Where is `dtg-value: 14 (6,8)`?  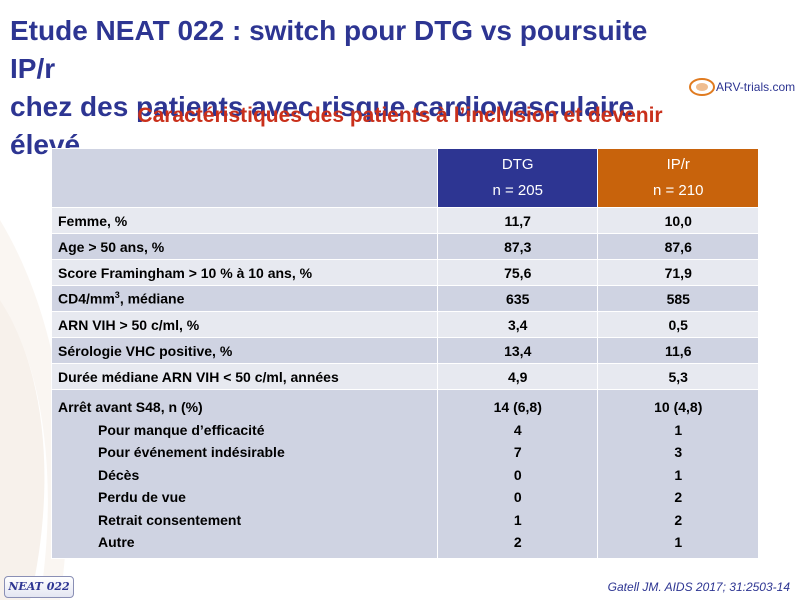
dtg-value: 14 (6,8) is located at coordinates (517, 407).